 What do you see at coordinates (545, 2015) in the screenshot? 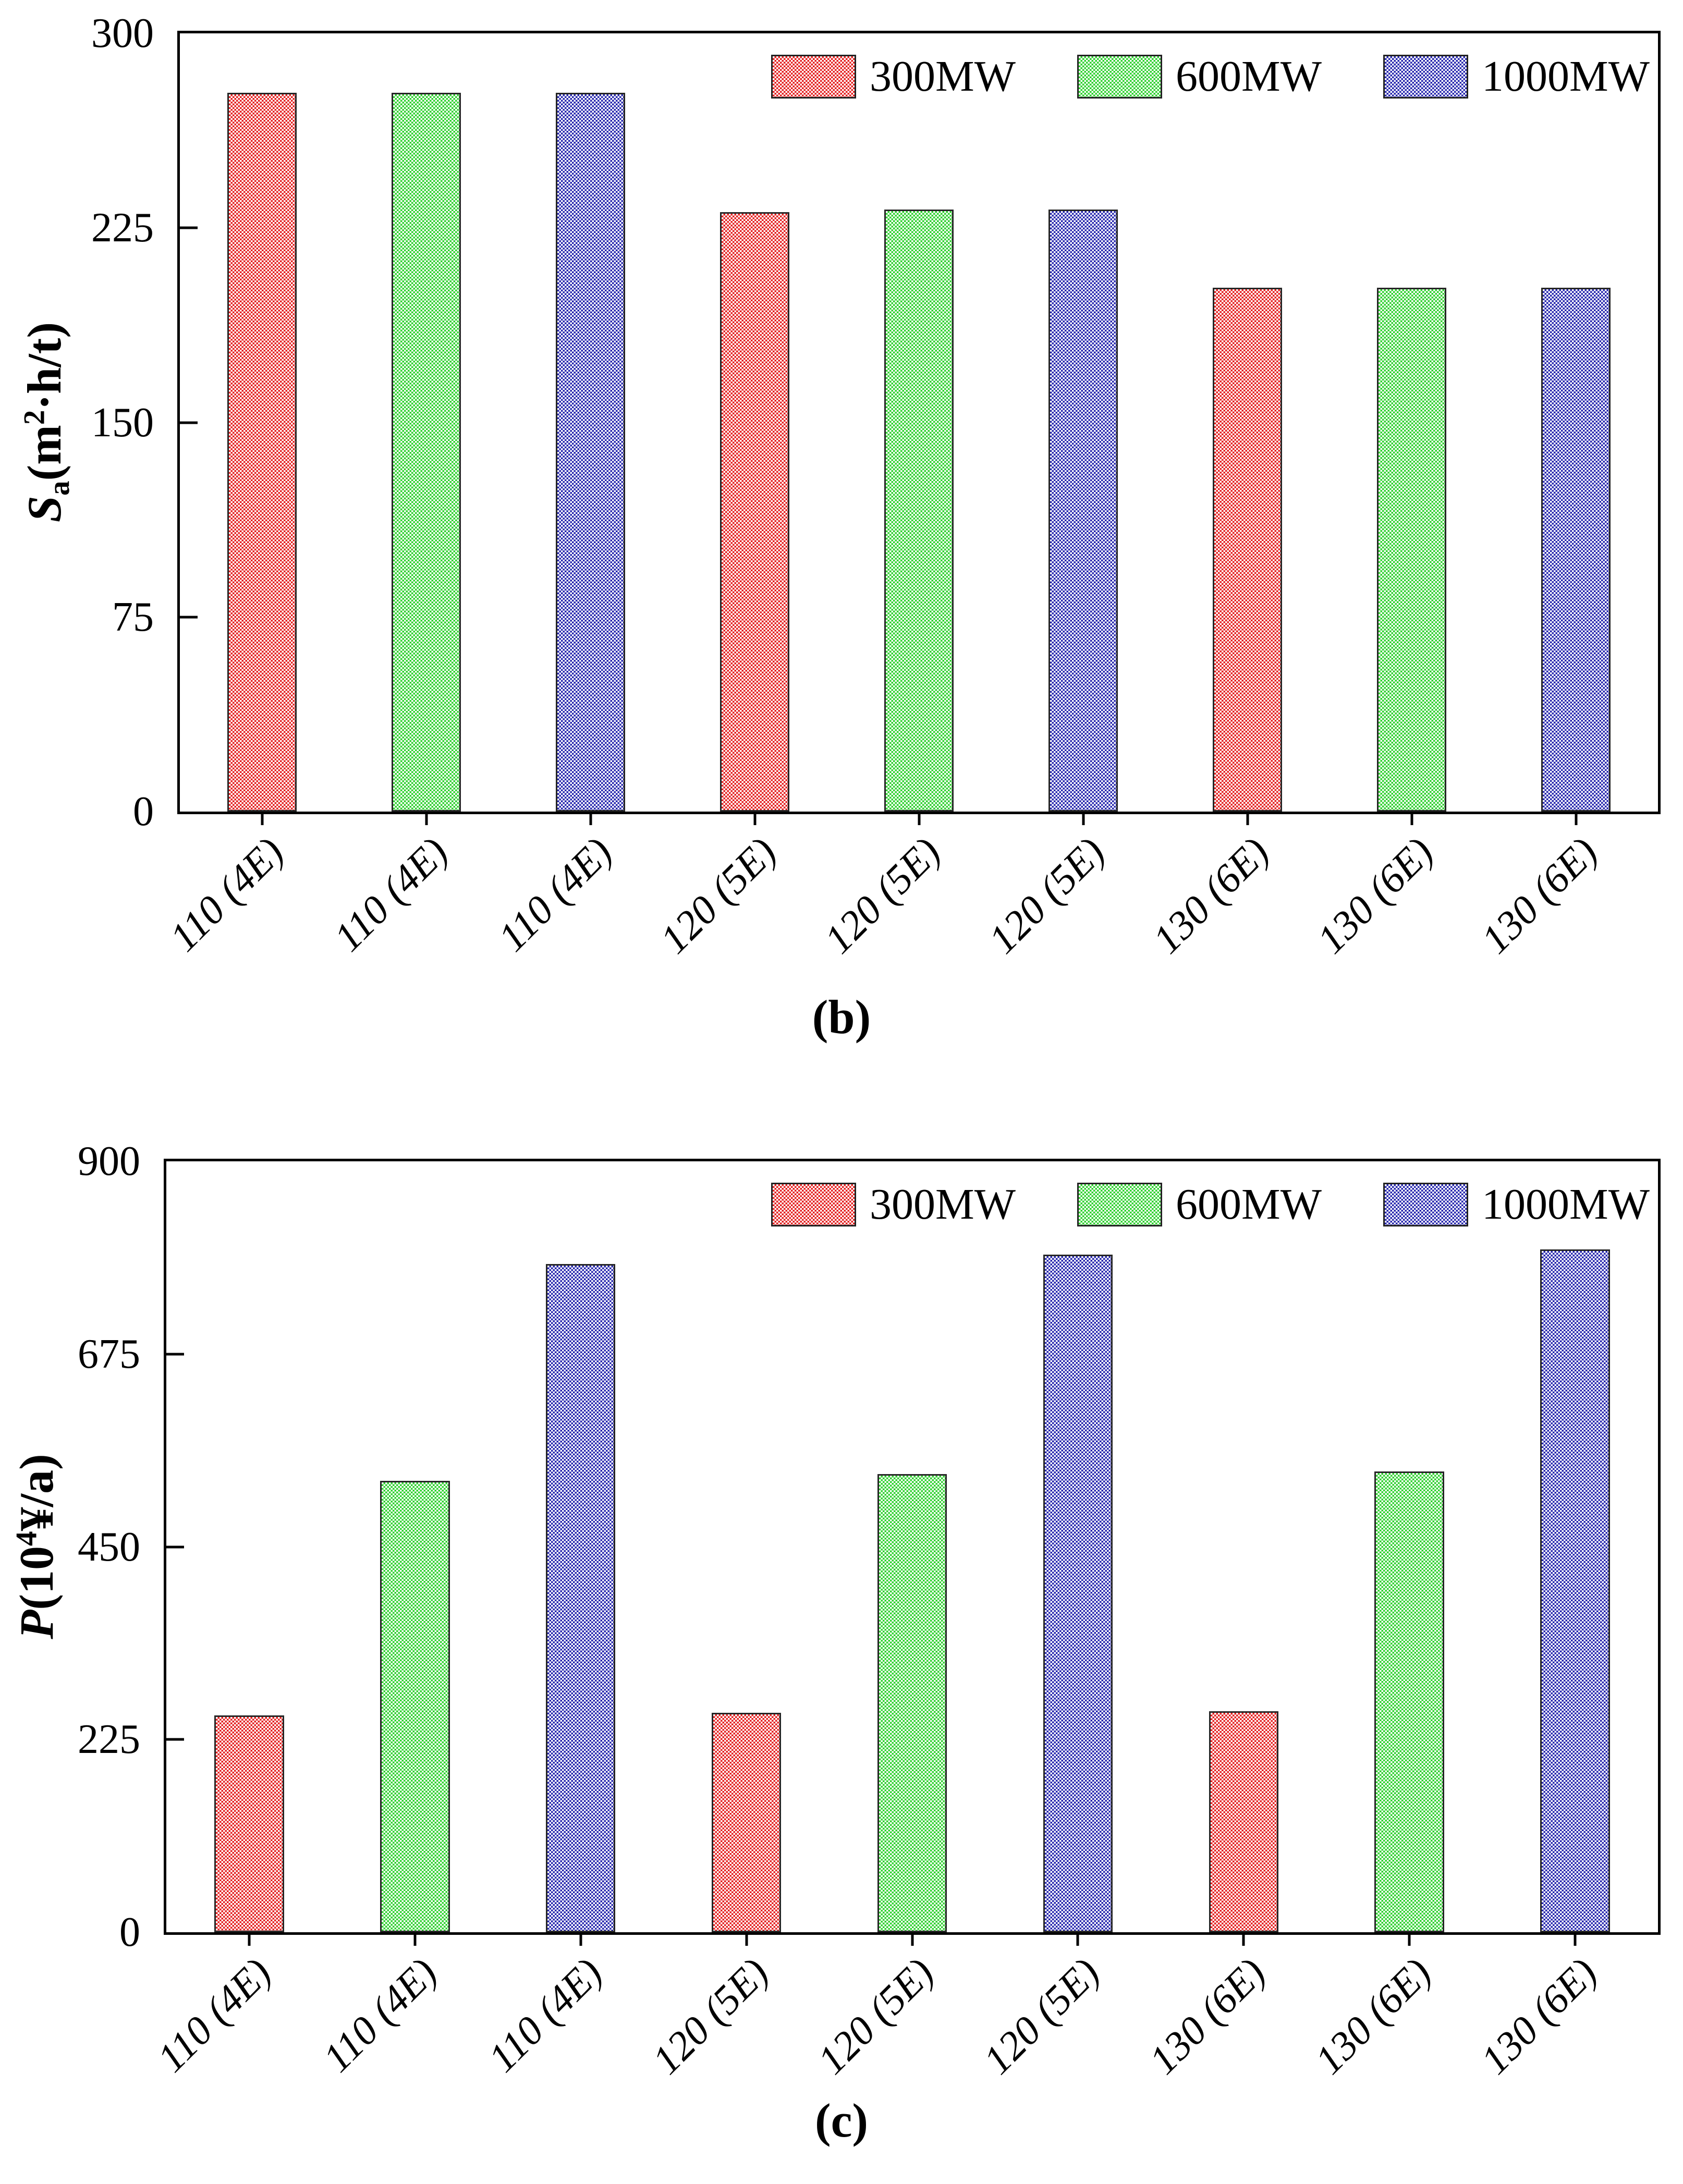
I see `x-tick-label-2: 110 (4E)` at bounding box center [545, 2015].